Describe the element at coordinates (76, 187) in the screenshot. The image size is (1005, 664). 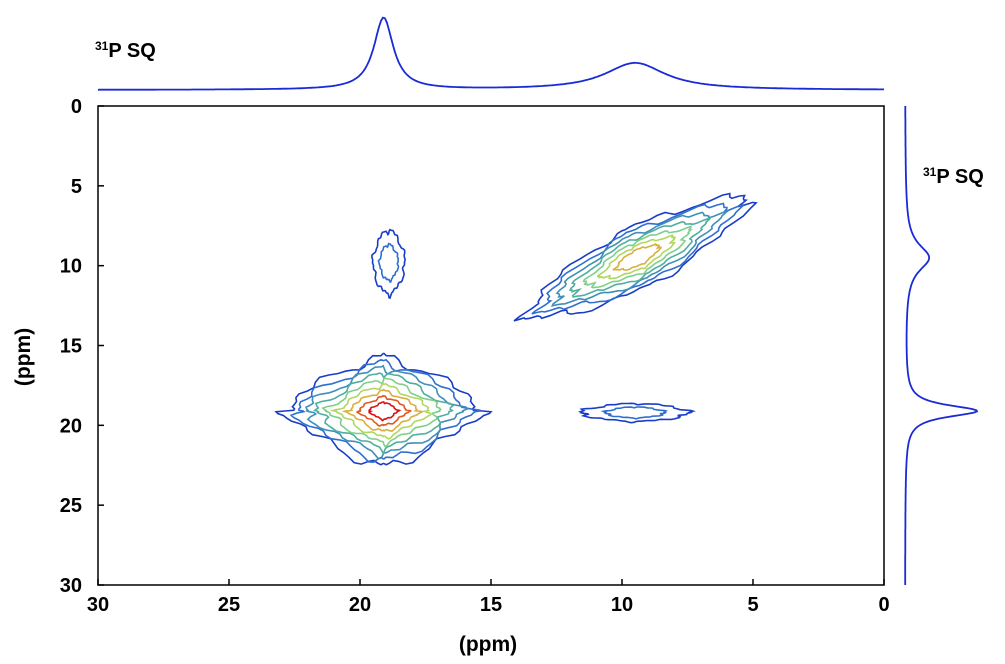
I see `y-tick-label: 5` at that location.